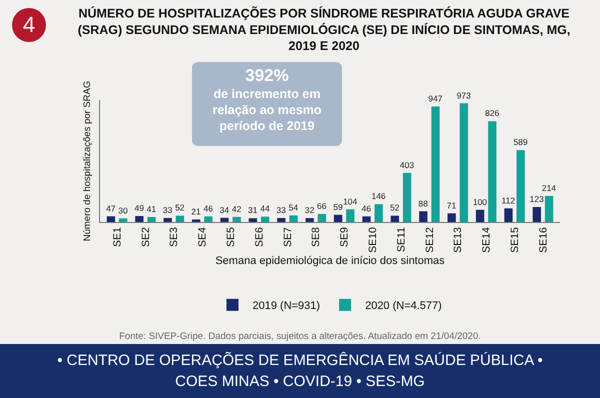  Describe the element at coordinates (202, 237) in the screenshot. I see `x-tick-label: SE4` at that location.